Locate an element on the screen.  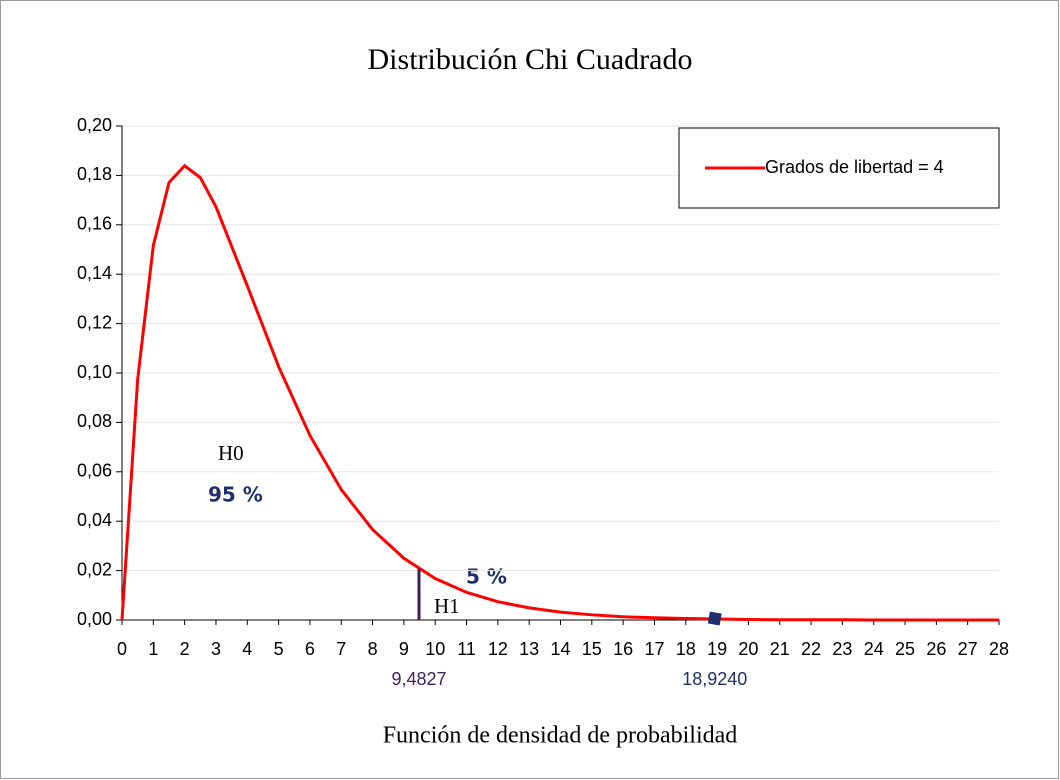
x-tick-label: 9 is located at coordinates (404, 649).